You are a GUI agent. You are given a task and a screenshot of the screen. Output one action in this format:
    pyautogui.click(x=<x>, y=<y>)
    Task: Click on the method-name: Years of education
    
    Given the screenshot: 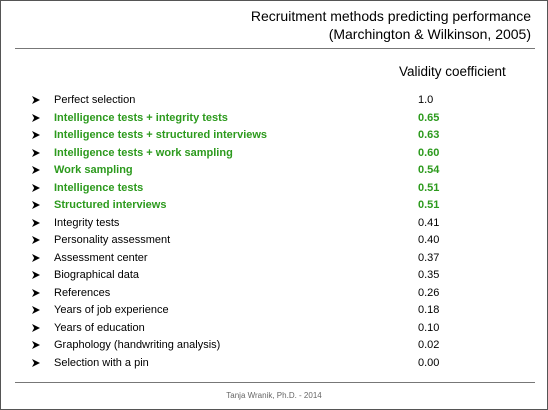 What is the action you would take?
    pyautogui.click(x=99, y=327)
    